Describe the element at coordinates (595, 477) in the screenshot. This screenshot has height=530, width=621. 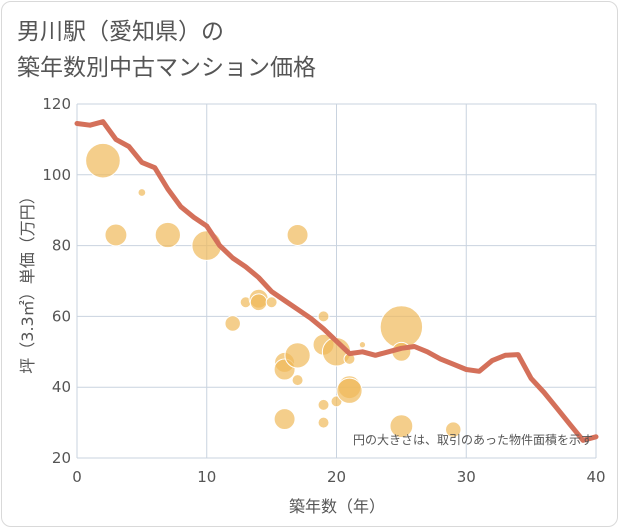
I see `x-tick-label: 40` at that location.